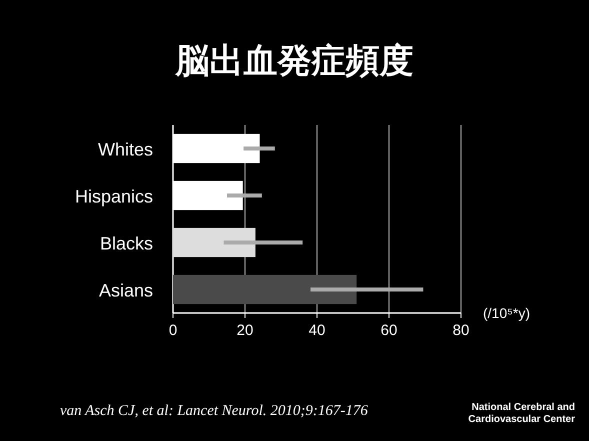 The height and width of the screenshot is (441, 589). I want to click on x-tick-label: 20, so click(245, 330).